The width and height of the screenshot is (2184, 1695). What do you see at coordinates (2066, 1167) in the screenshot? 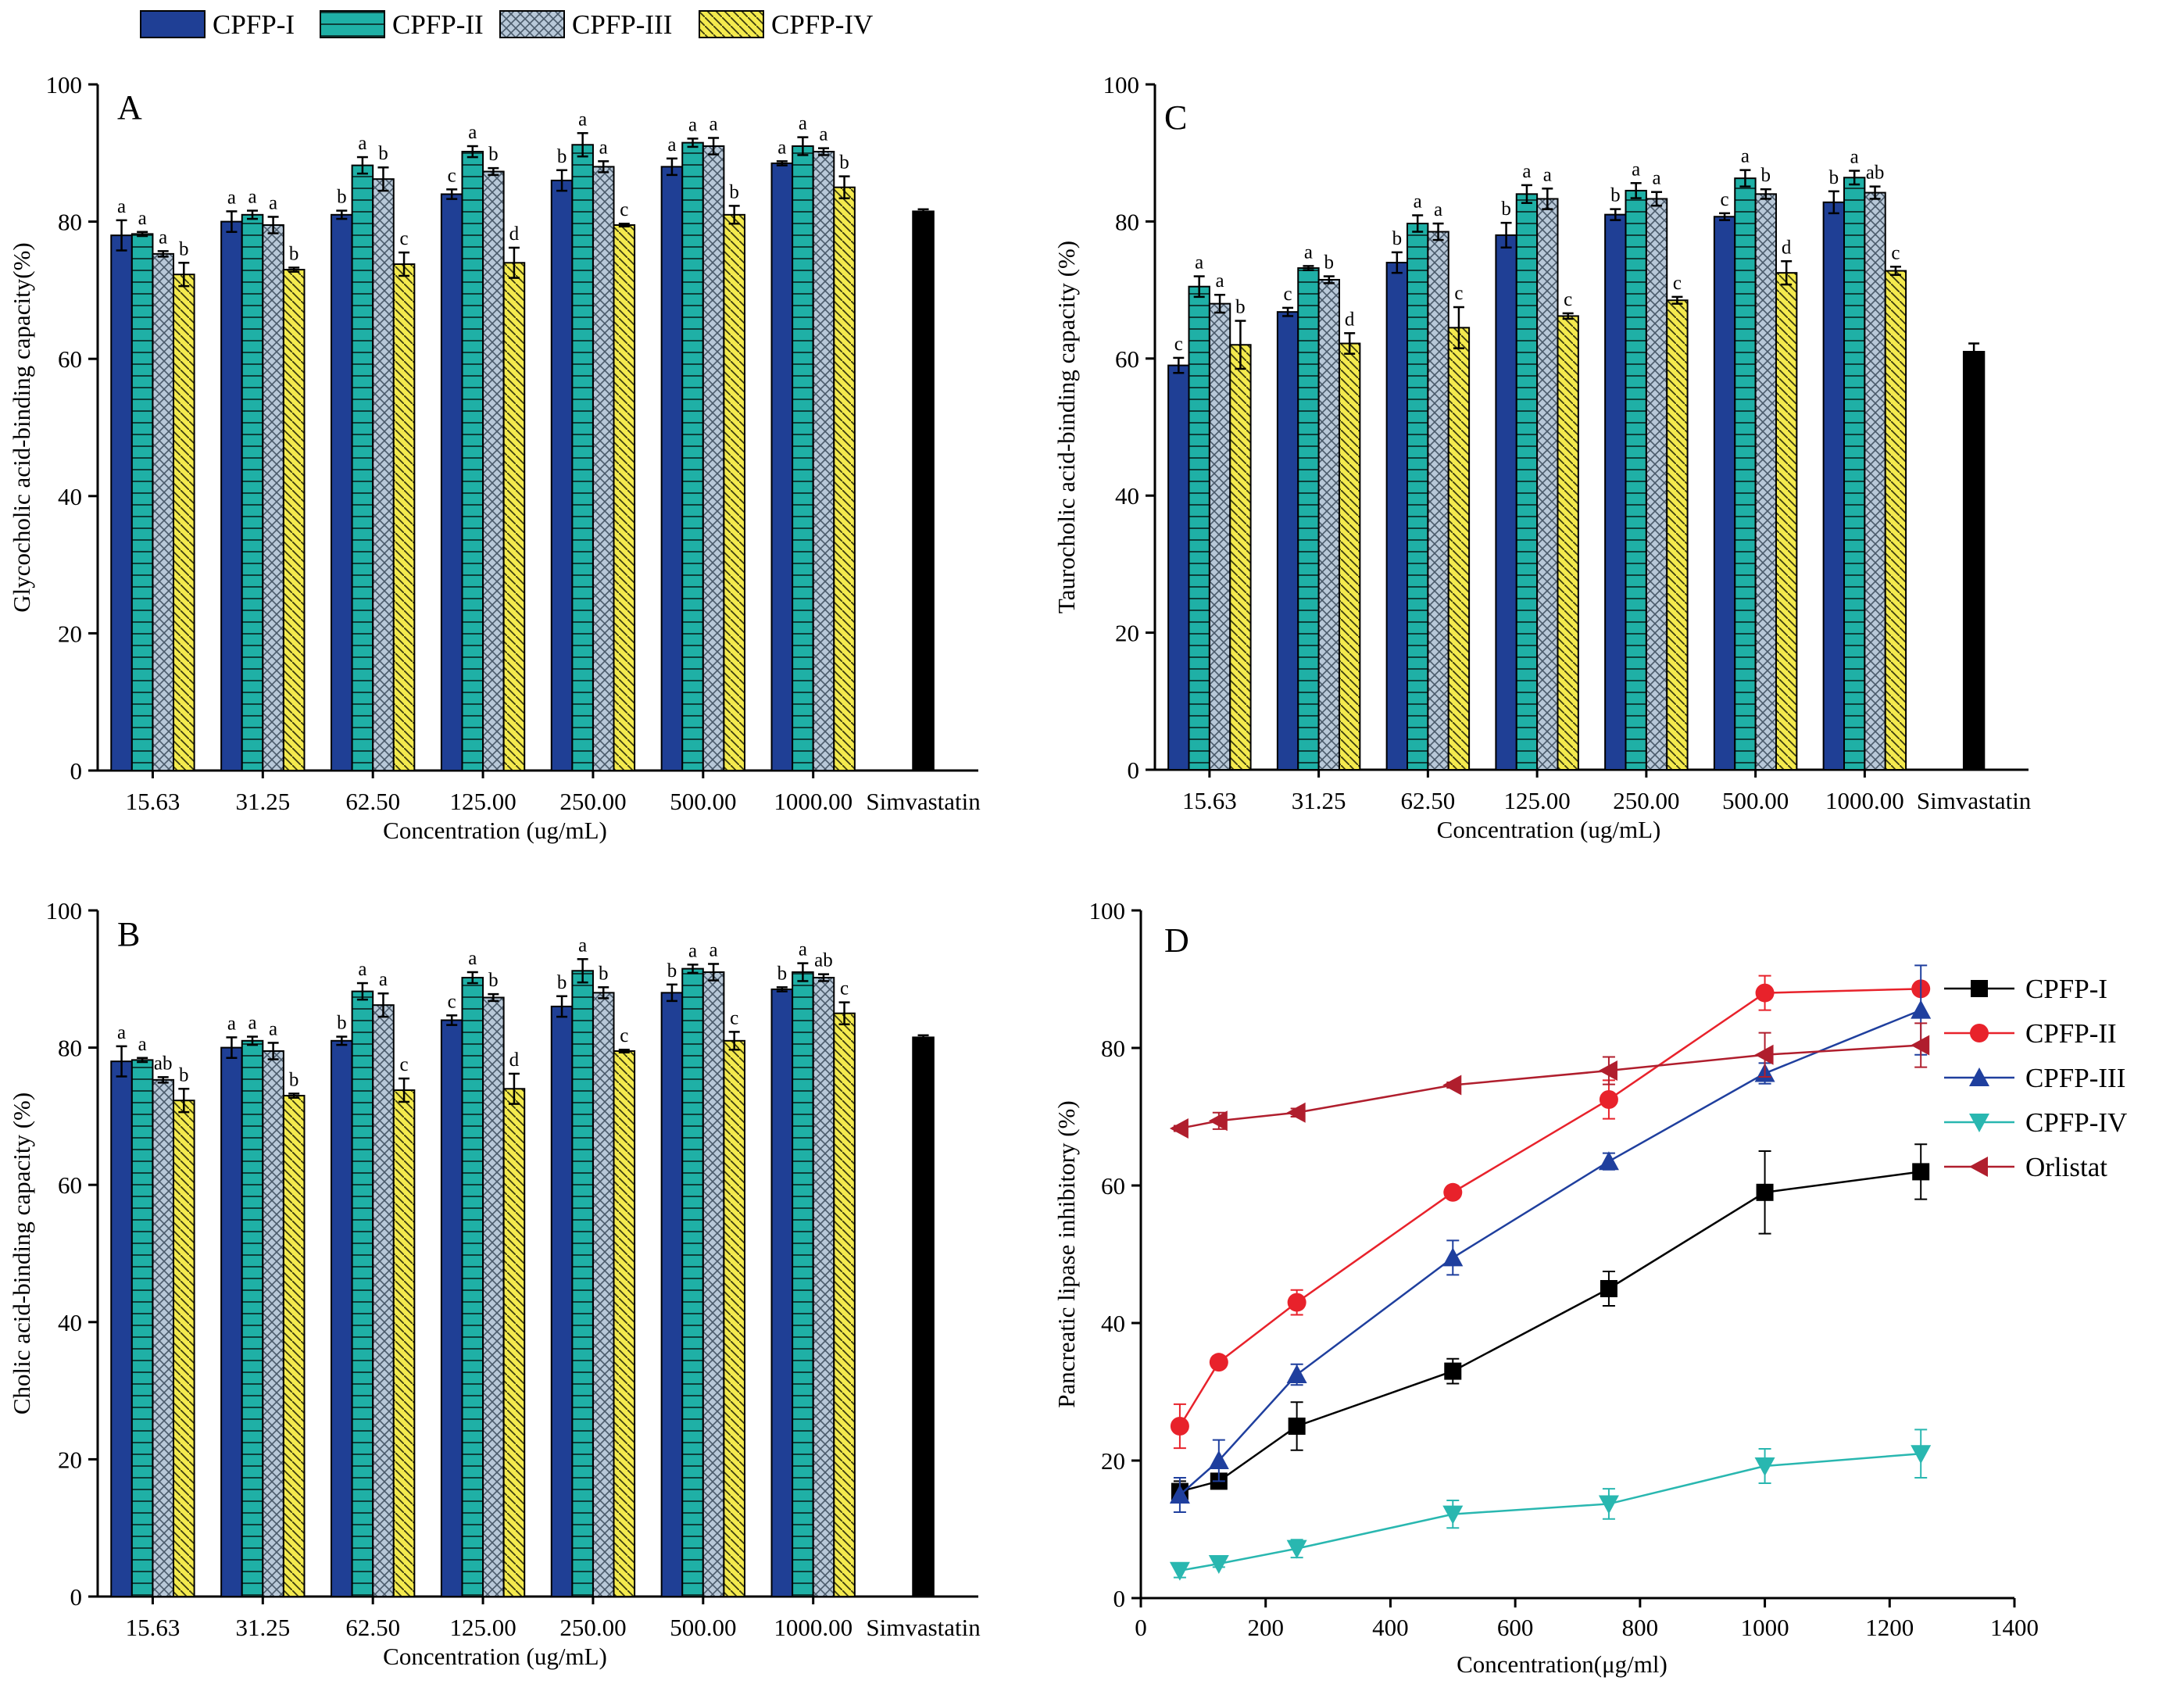
I see `legend-label-orlistat: Orlistat` at bounding box center [2066, 1167].